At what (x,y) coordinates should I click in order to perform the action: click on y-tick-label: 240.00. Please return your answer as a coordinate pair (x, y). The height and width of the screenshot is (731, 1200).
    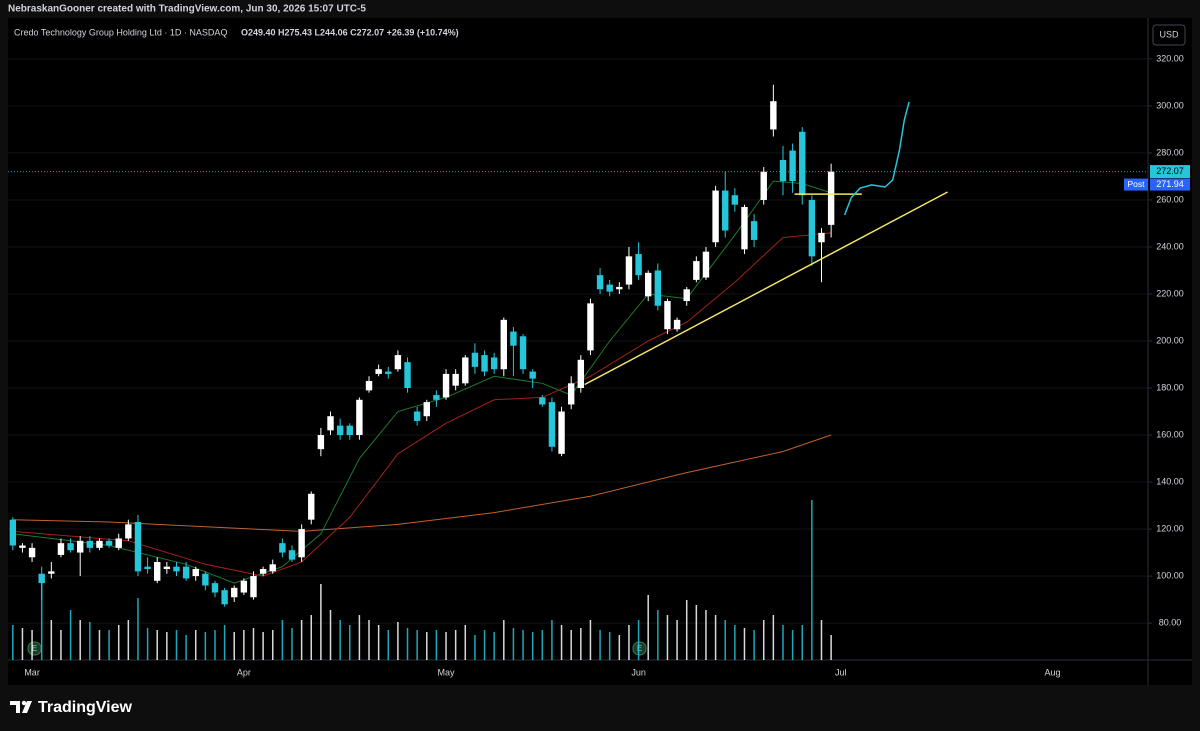
    Looking at the image, I should click on (1170, 246).